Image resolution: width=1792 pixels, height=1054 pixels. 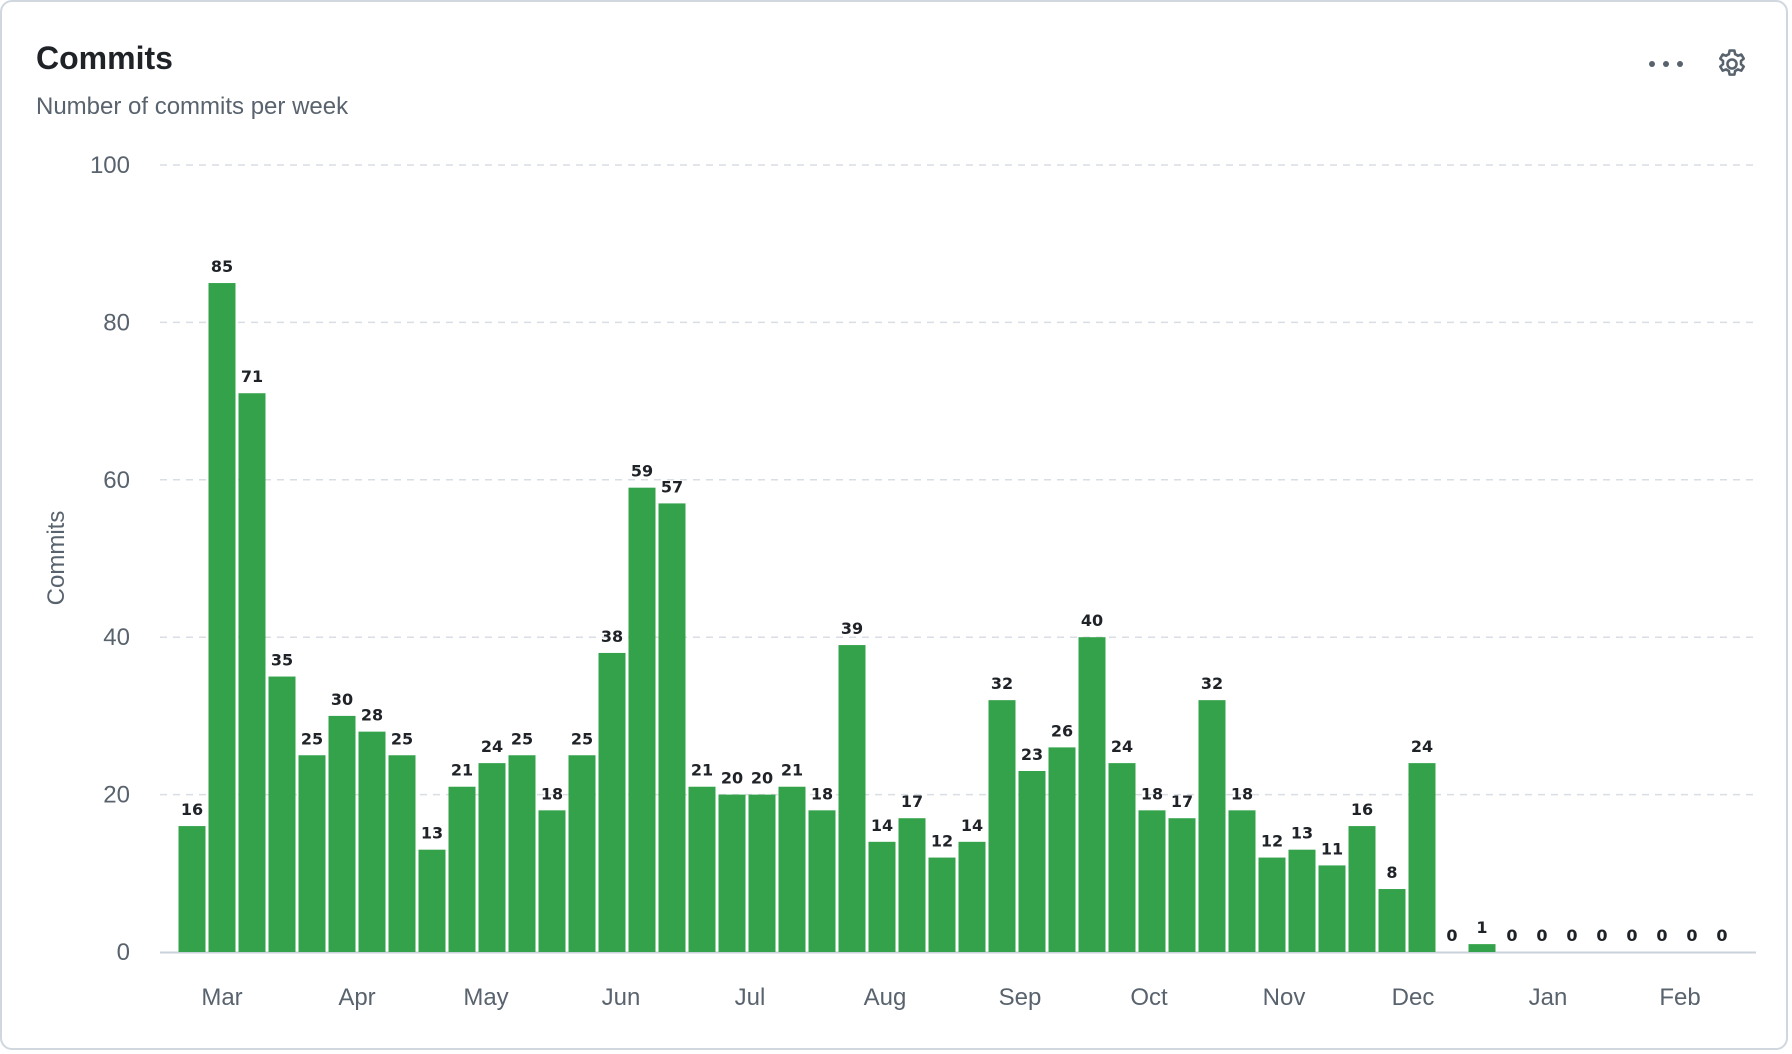 I want to click on data-label: 26, so click(x=1062, y=730).